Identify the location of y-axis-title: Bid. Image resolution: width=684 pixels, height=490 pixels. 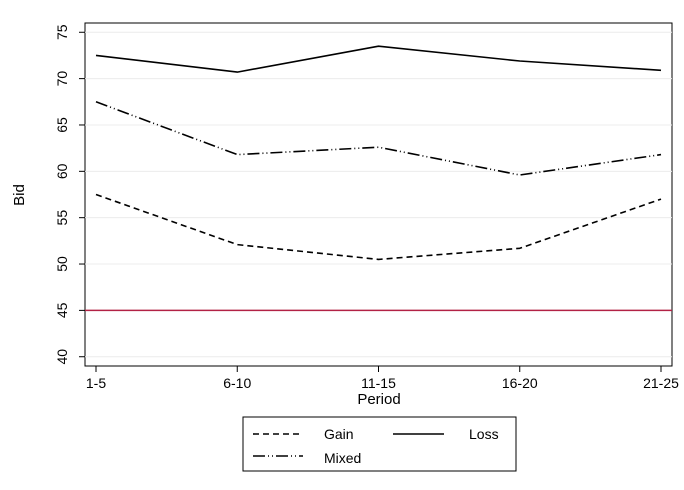
(19, 195).